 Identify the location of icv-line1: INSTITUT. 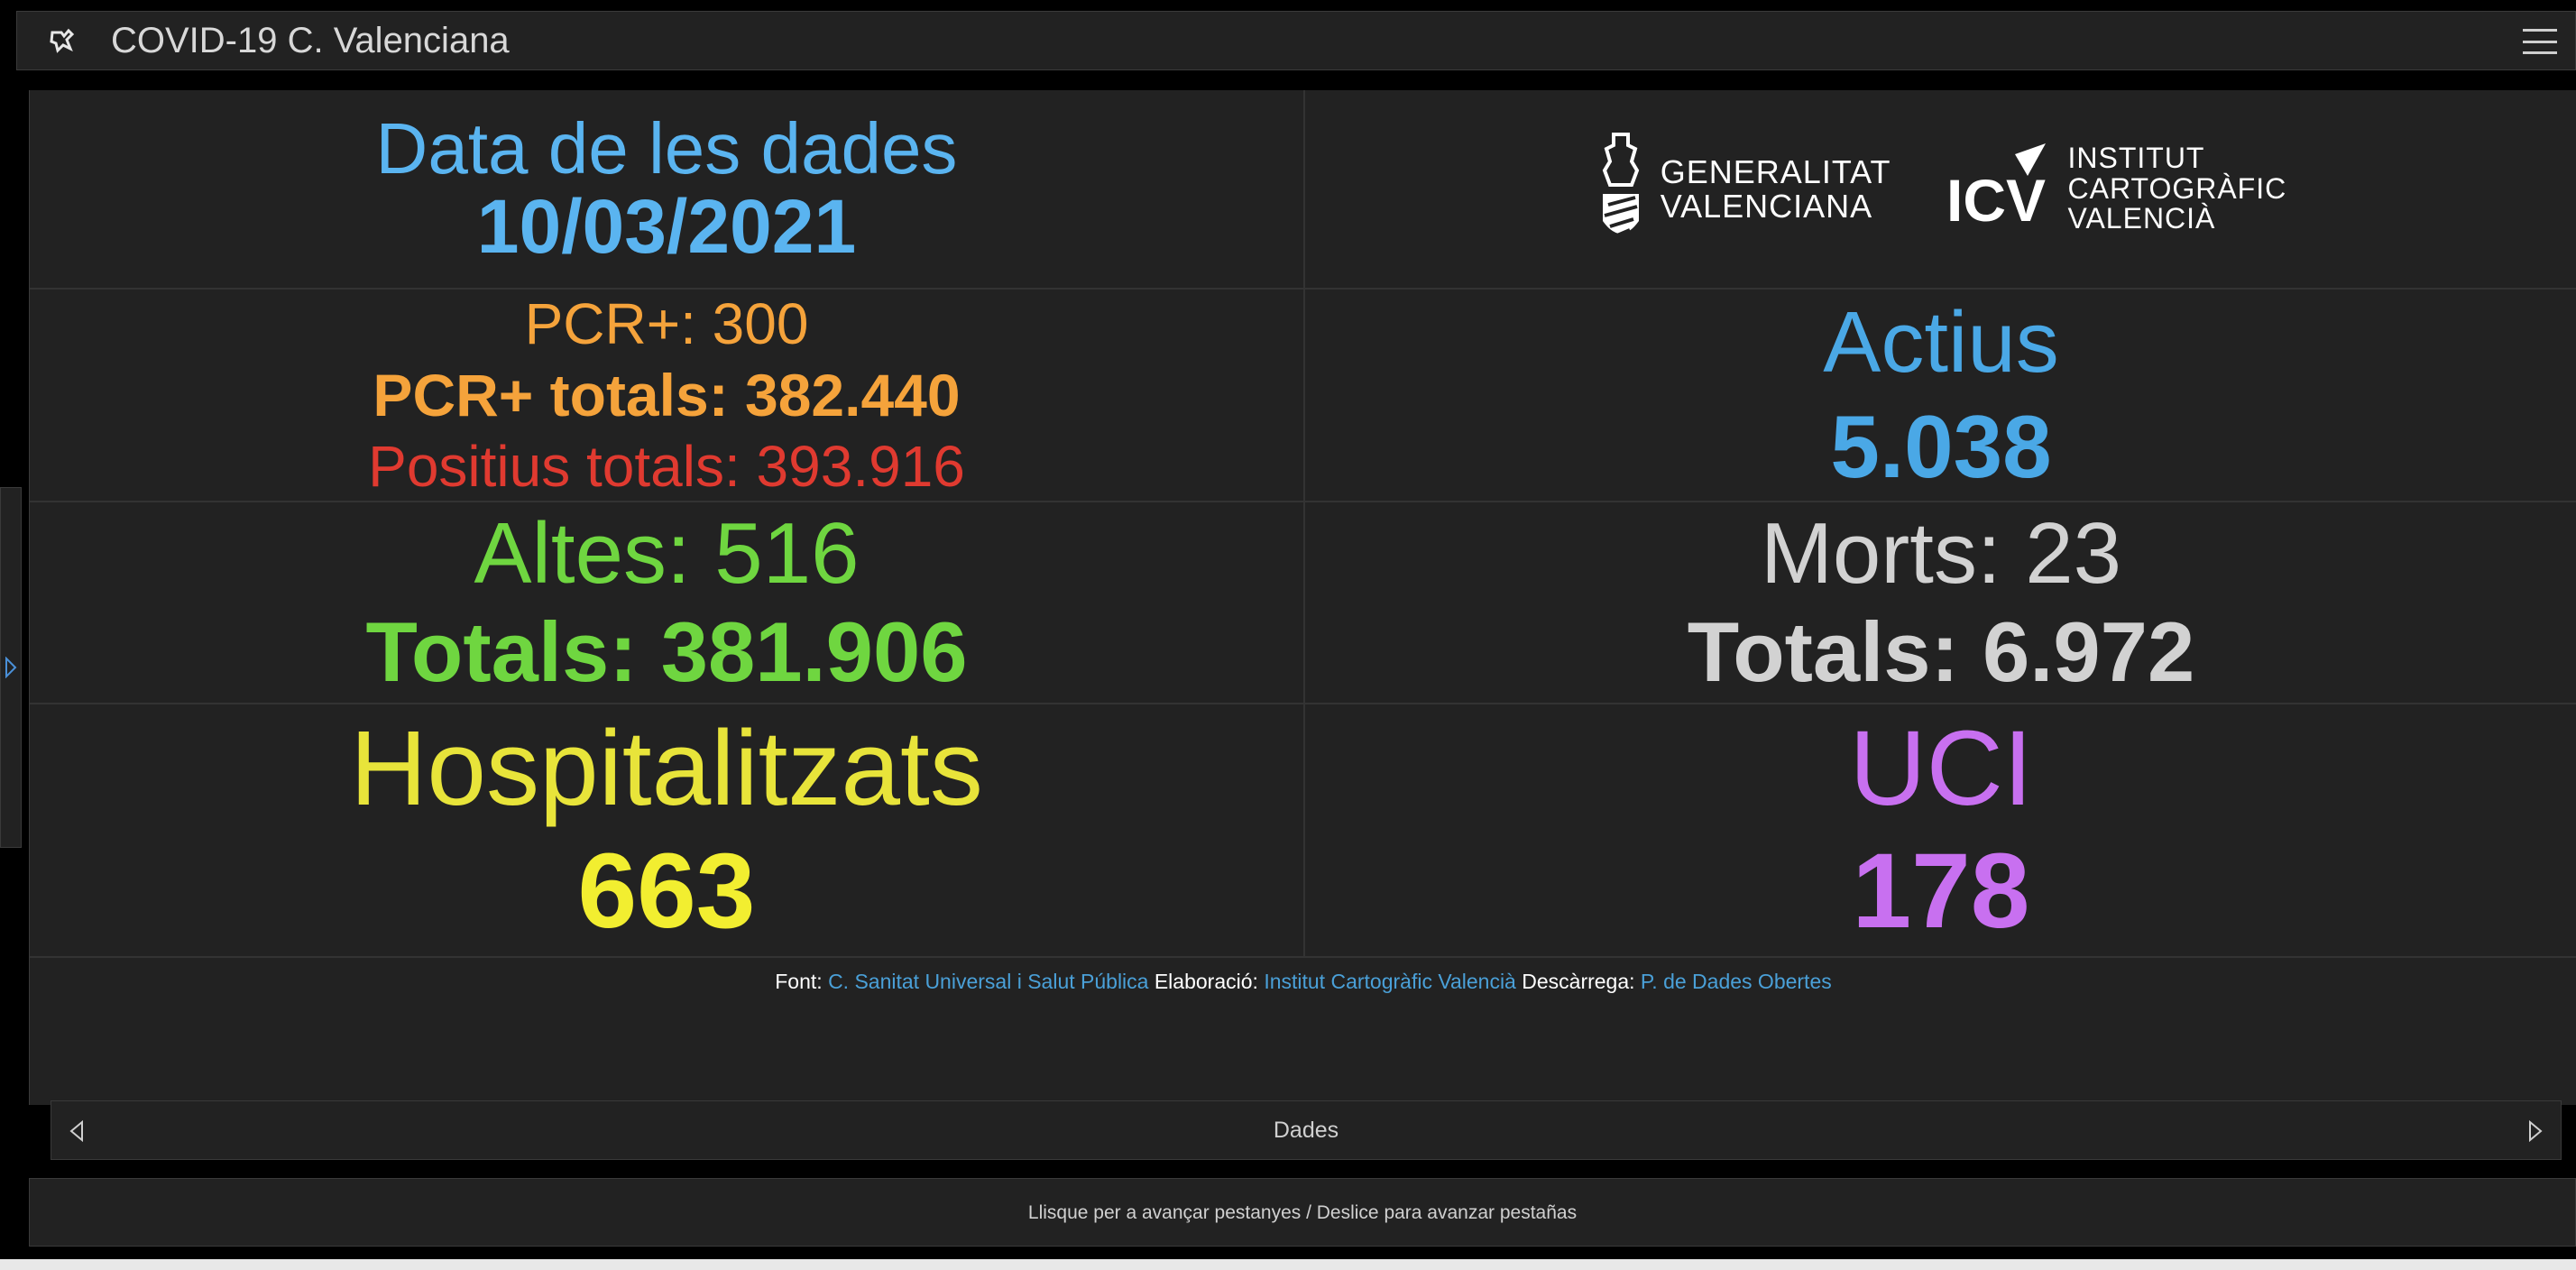
(2136, 158).